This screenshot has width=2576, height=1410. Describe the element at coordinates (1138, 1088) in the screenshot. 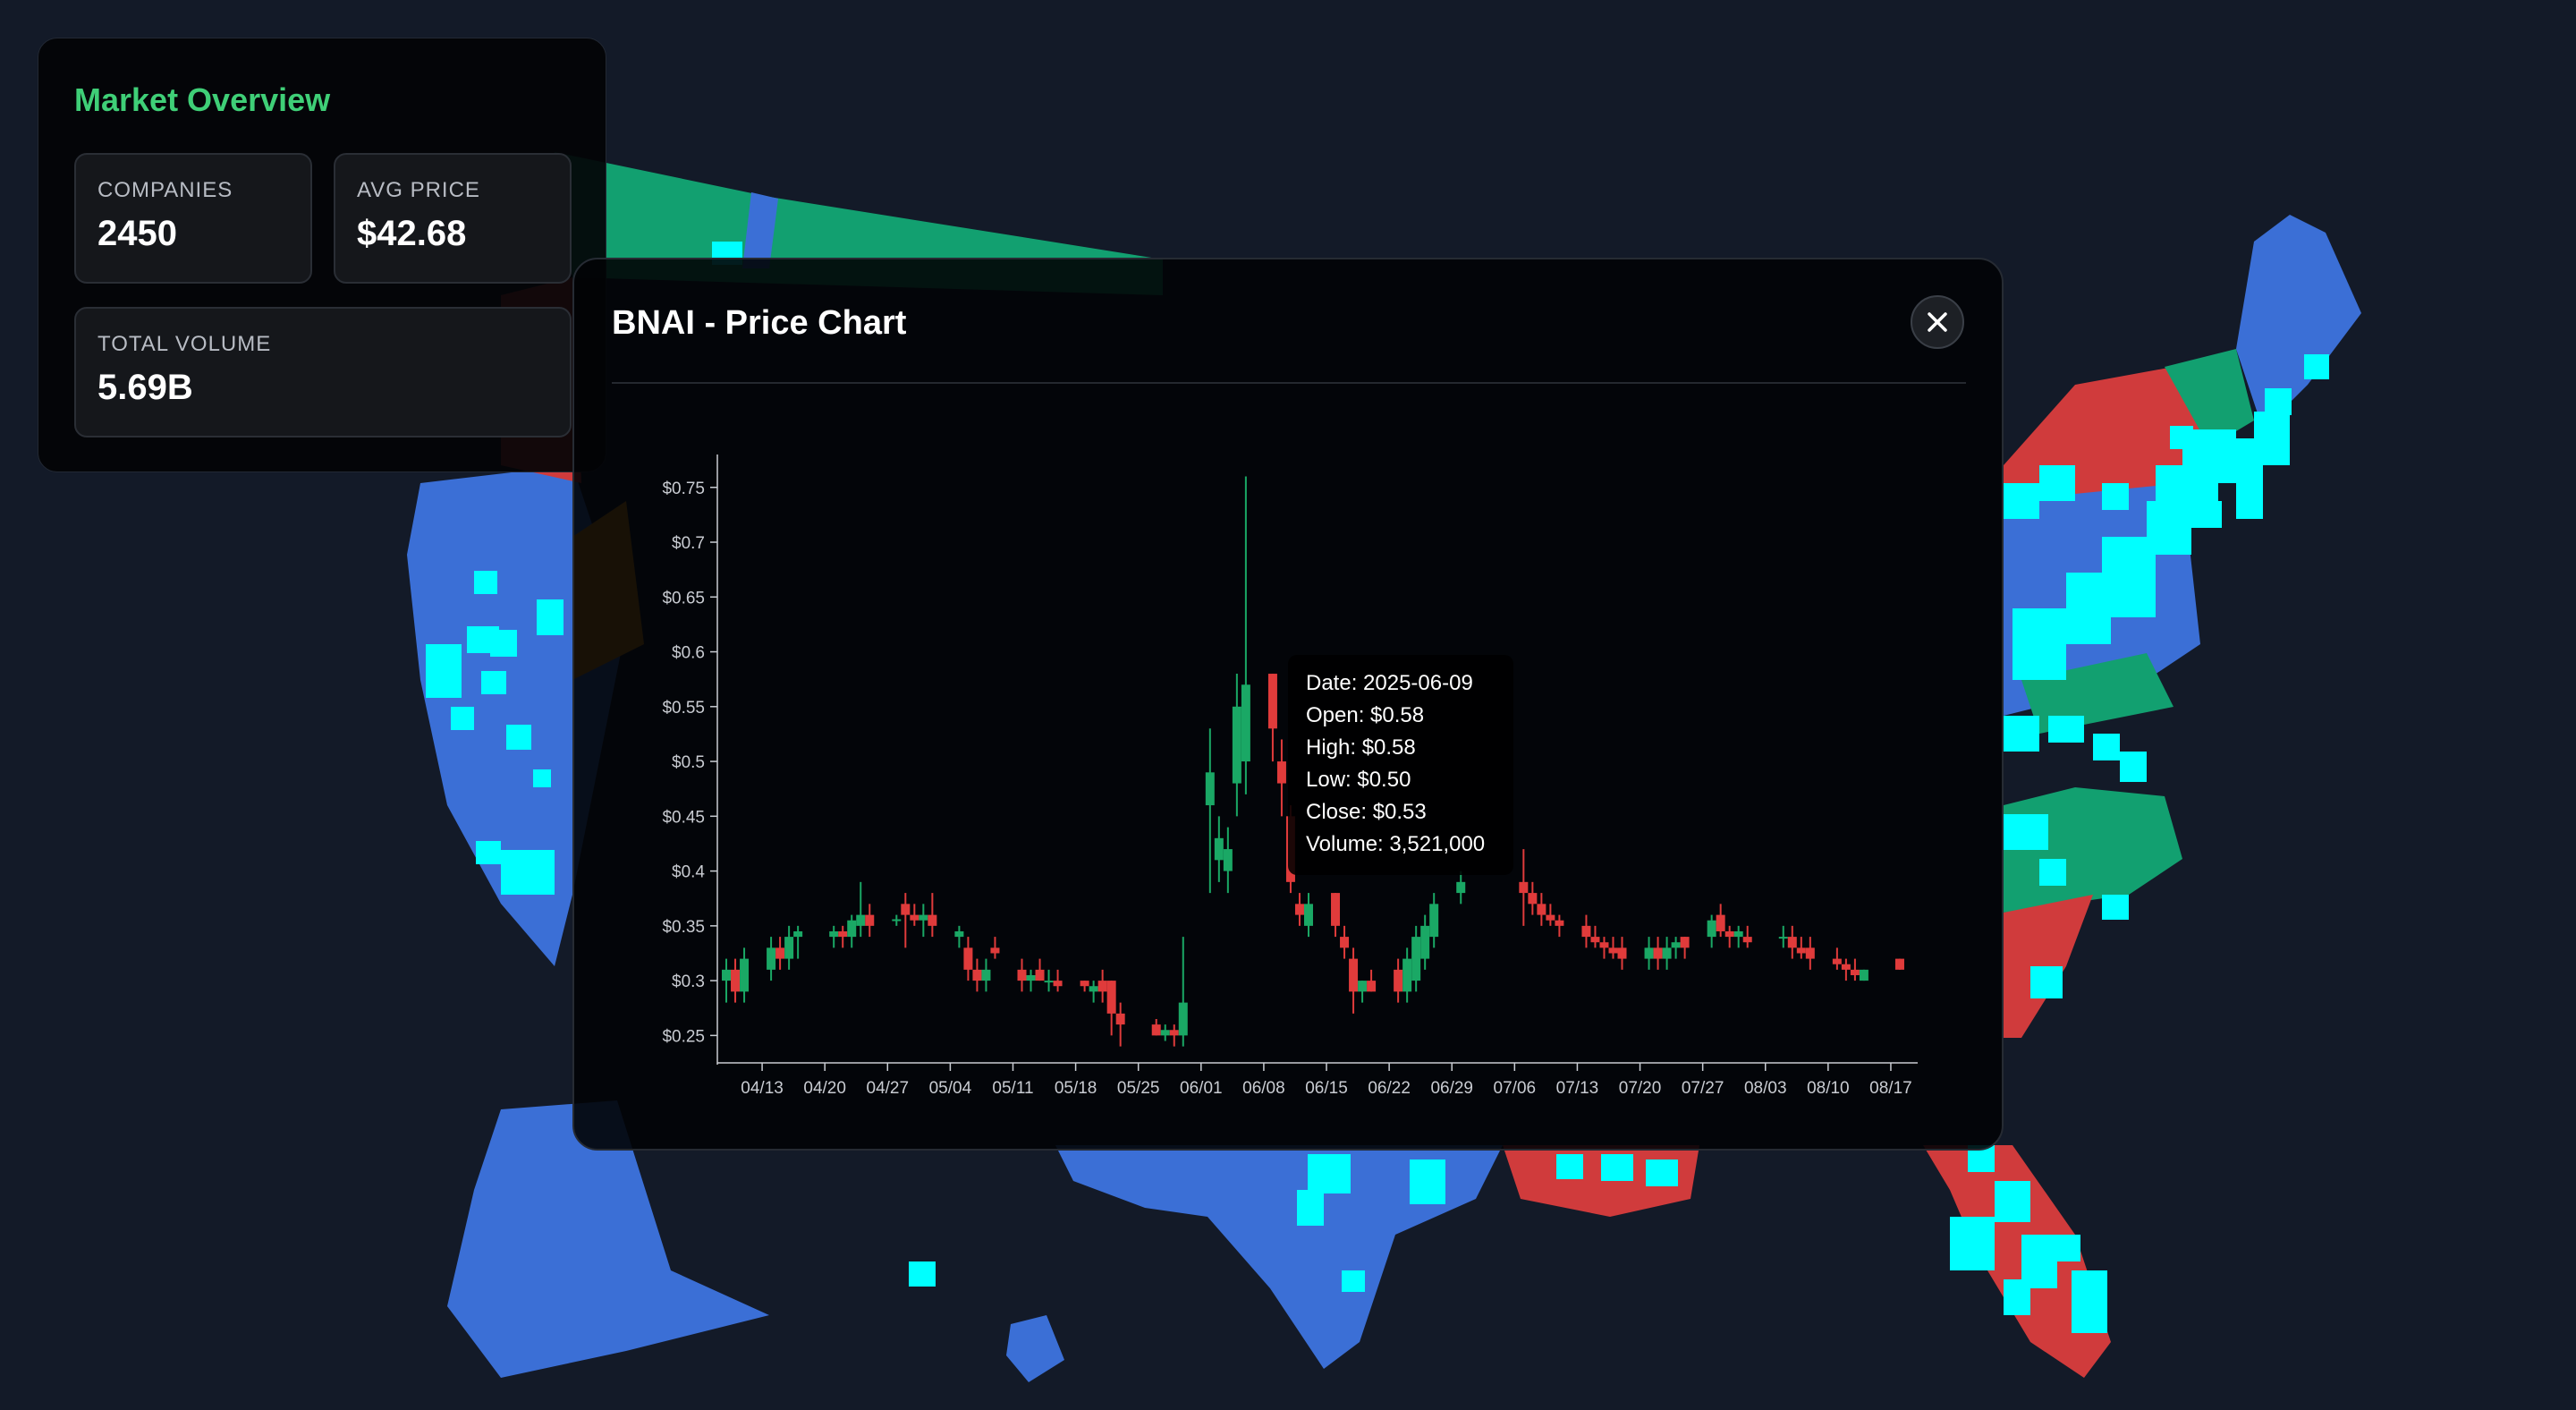

I see `x-tick-label: 05/25` at that location.